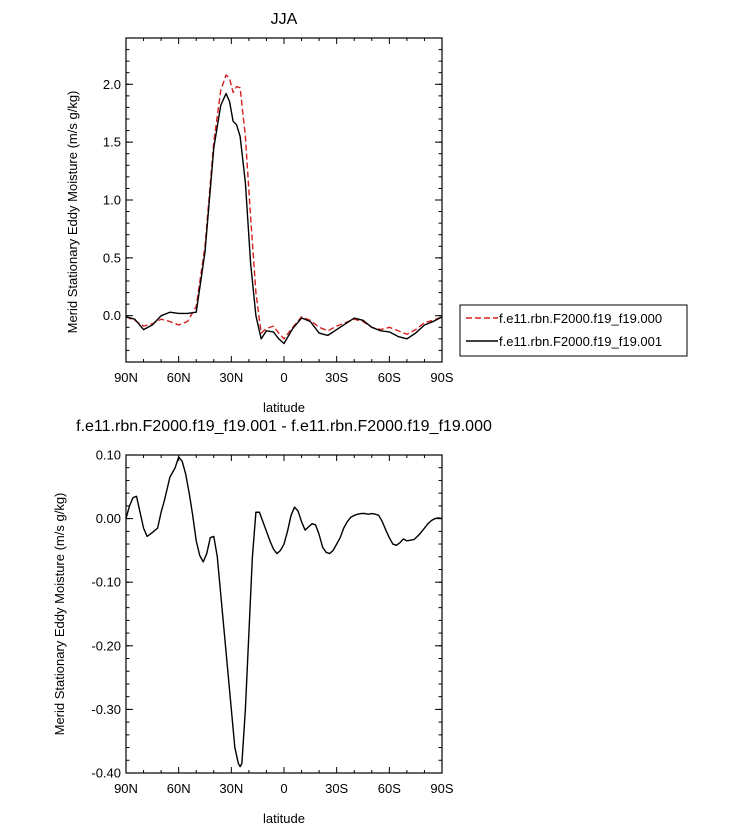 The image size is (733, 834). Describe the element at coordinates (112, 315) in the screenshot. I see `top-y-tick-label: 0.0` at that location.